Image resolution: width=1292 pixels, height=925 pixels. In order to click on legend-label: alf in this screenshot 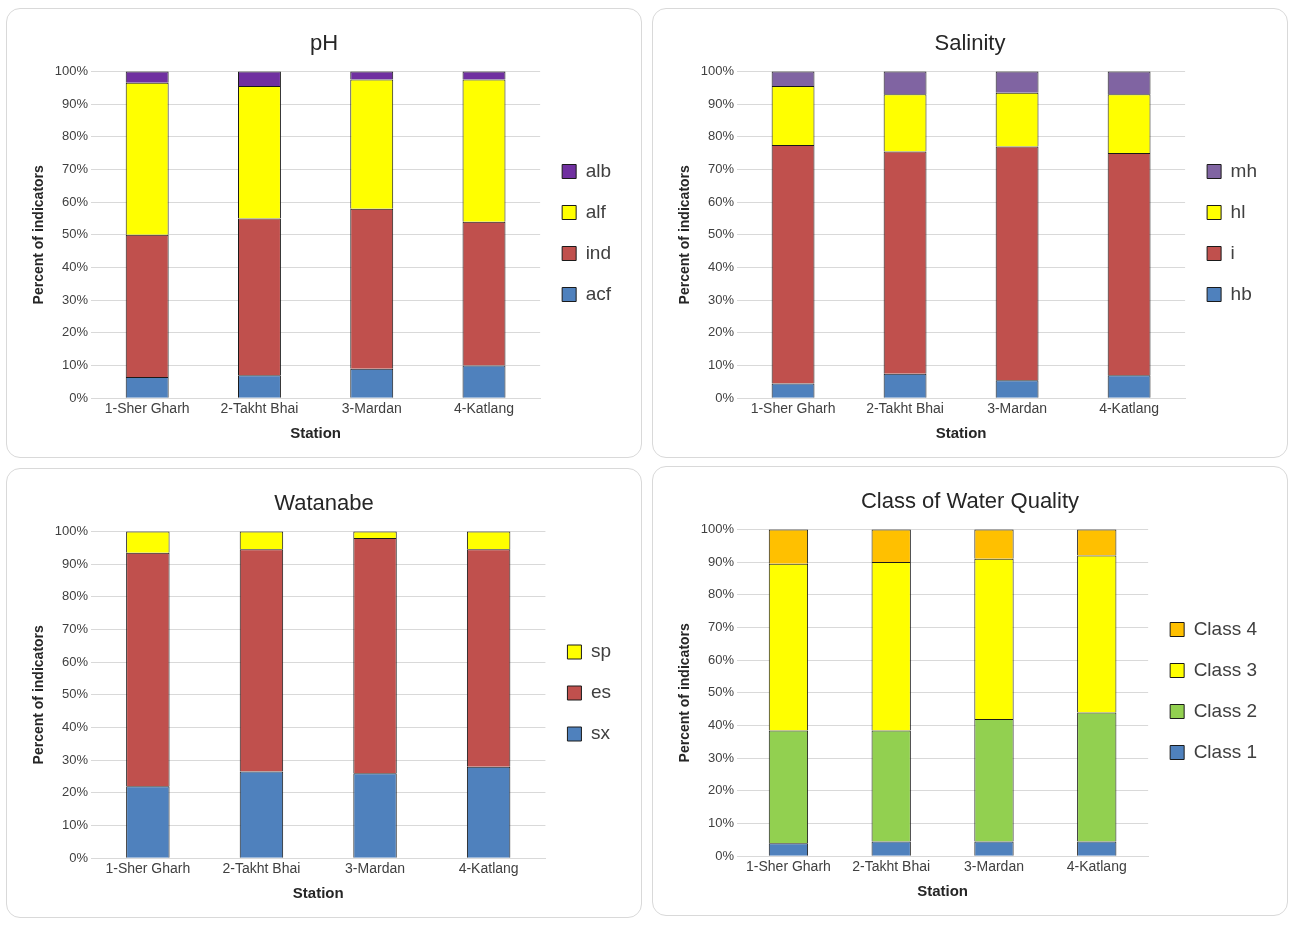, I will do `click(596, 211)`.